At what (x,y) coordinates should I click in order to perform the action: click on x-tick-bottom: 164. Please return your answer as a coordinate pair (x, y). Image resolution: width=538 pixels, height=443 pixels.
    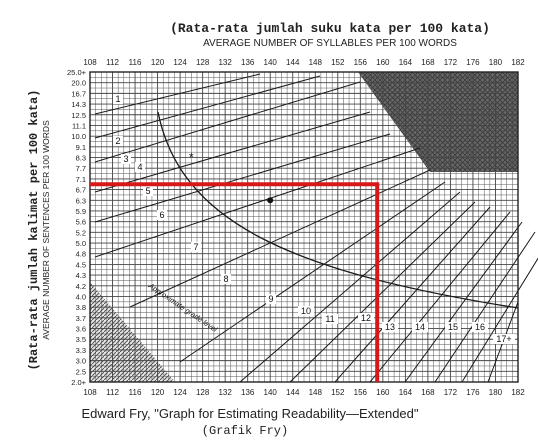
    Looking at the image, I should click on (406, 392).